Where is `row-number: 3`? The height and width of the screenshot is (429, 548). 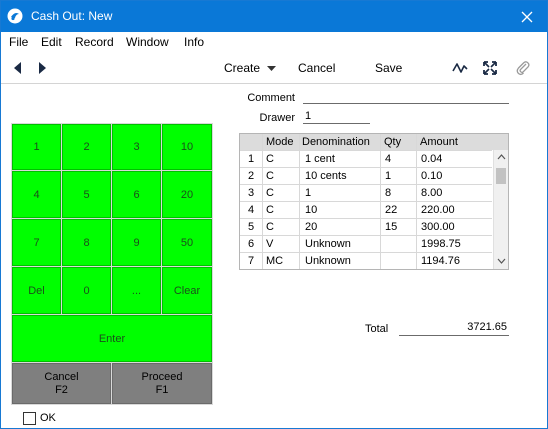 row-number: 3 is located at coordinates (251, 193).